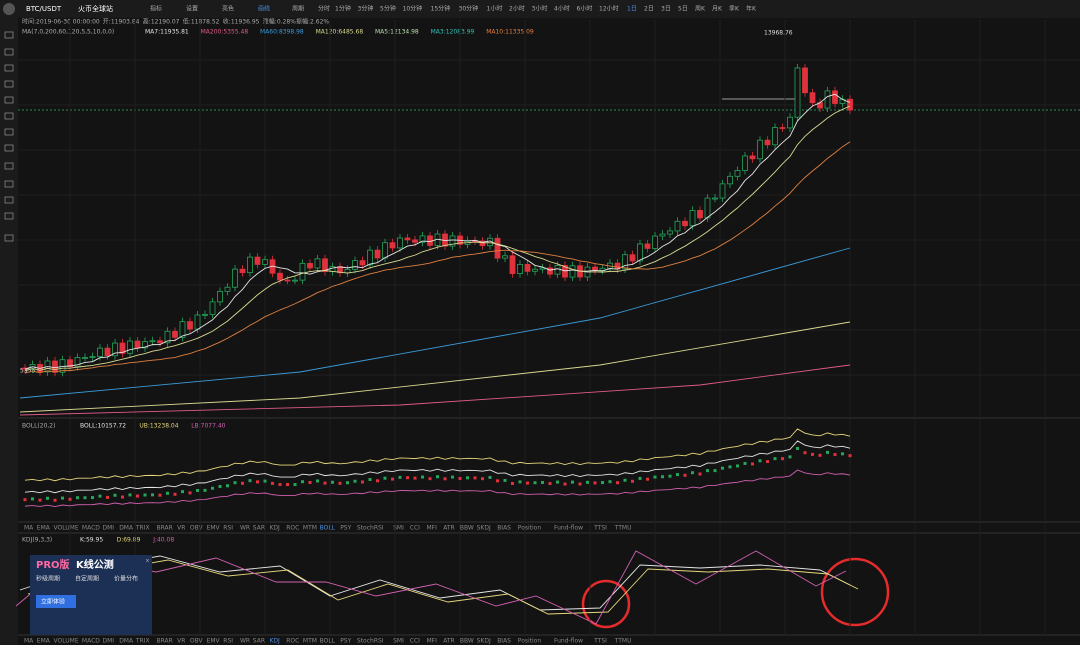 The height and width of the screenshot is (645, 1080). Describe the element at coordinates (666, 9) in the screenshot. I see `period-tab: 3日` at that location.